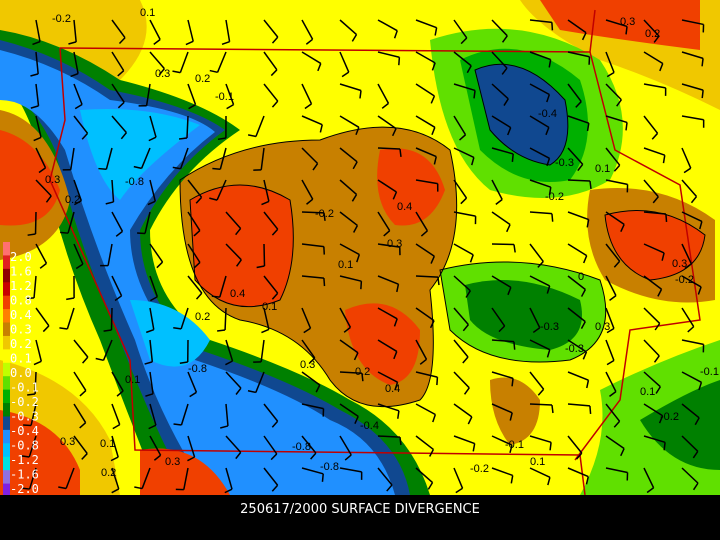 The image size is (720, 540). What do you see at coordinates (564, 163) in the screenshot?
I see `contour-label: -0.3` at bounding box center [564, 163].